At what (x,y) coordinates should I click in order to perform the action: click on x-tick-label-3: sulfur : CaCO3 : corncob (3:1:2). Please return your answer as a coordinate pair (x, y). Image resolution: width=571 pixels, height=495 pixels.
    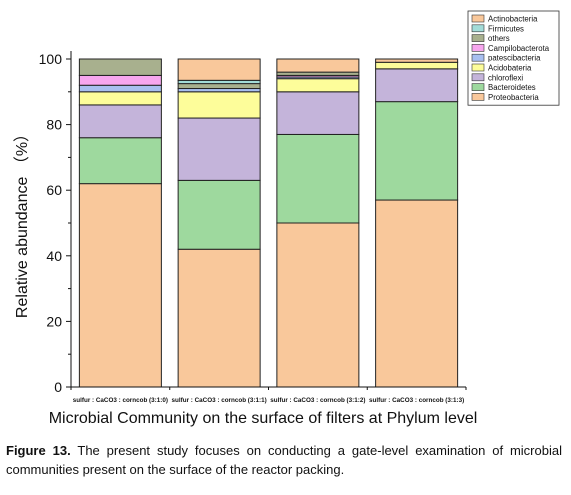
    Looking at the image, I should click on (317, 400).